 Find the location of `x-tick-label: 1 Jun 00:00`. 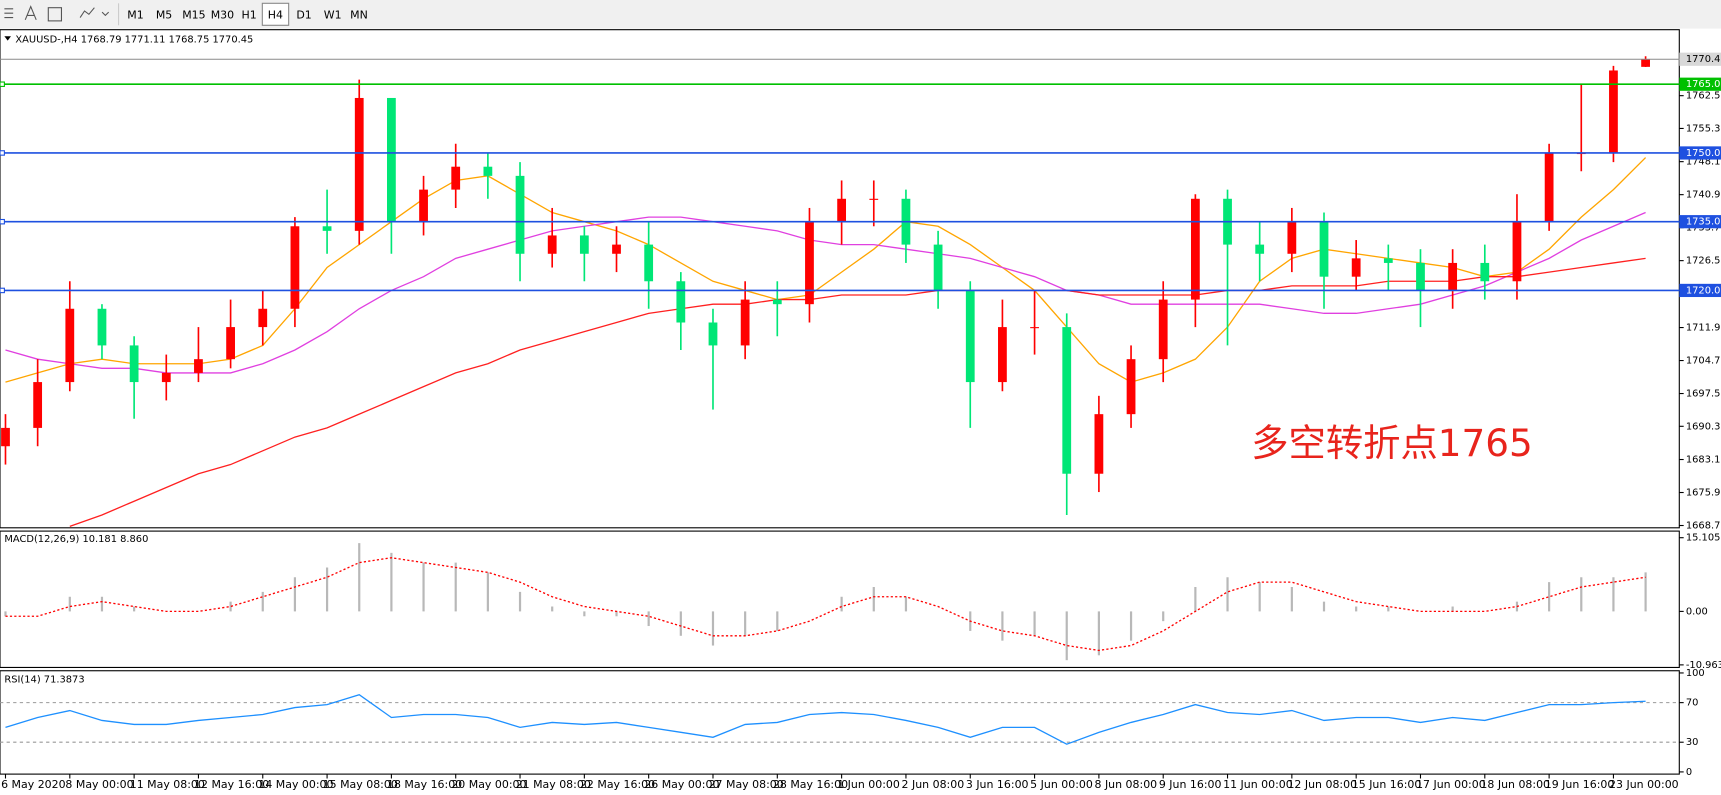

x-tick-label: 1 Jun 00:00 is located at coordinates (868, 784).